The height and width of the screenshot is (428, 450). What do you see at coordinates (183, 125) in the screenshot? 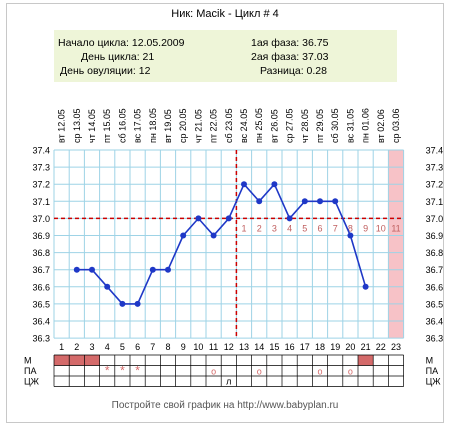
I see `date-label: ср 20.05` at bounding box center [183, 125].